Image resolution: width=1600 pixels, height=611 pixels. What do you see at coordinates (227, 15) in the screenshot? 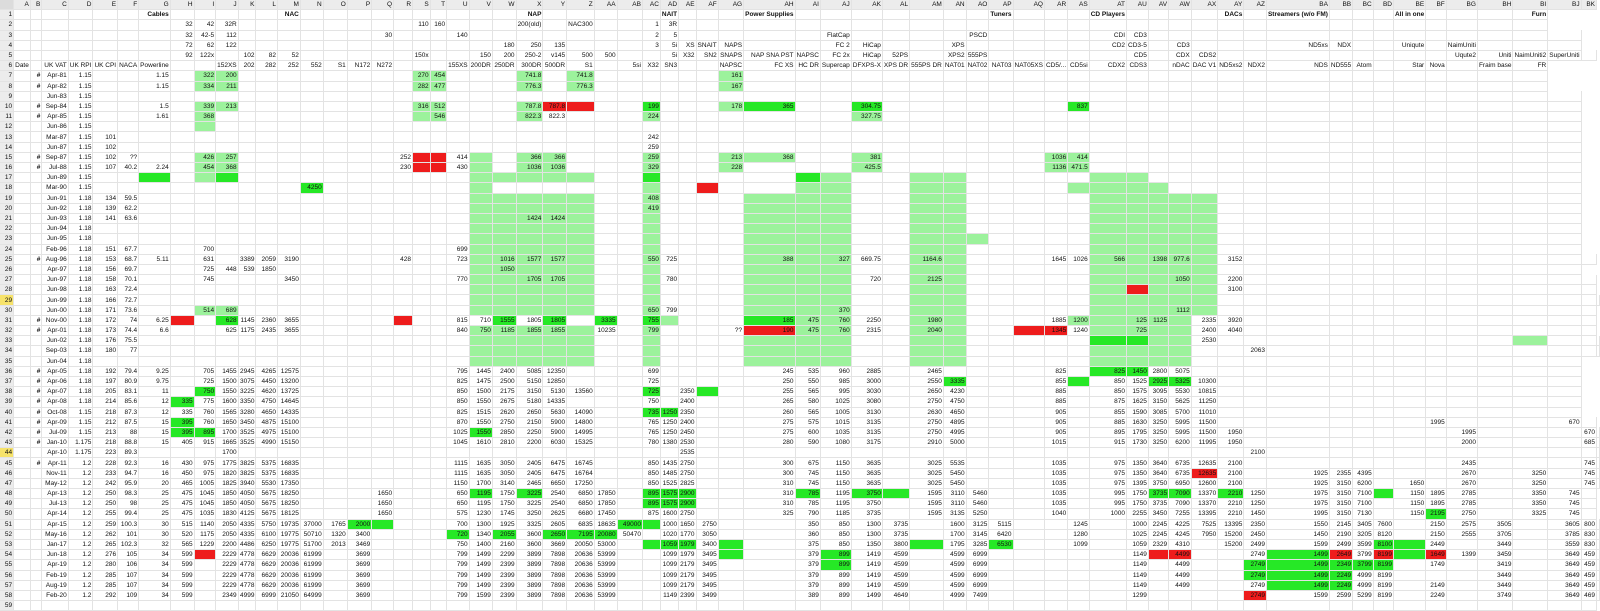
I see `cell-J1` at bounding box center [227, 15].